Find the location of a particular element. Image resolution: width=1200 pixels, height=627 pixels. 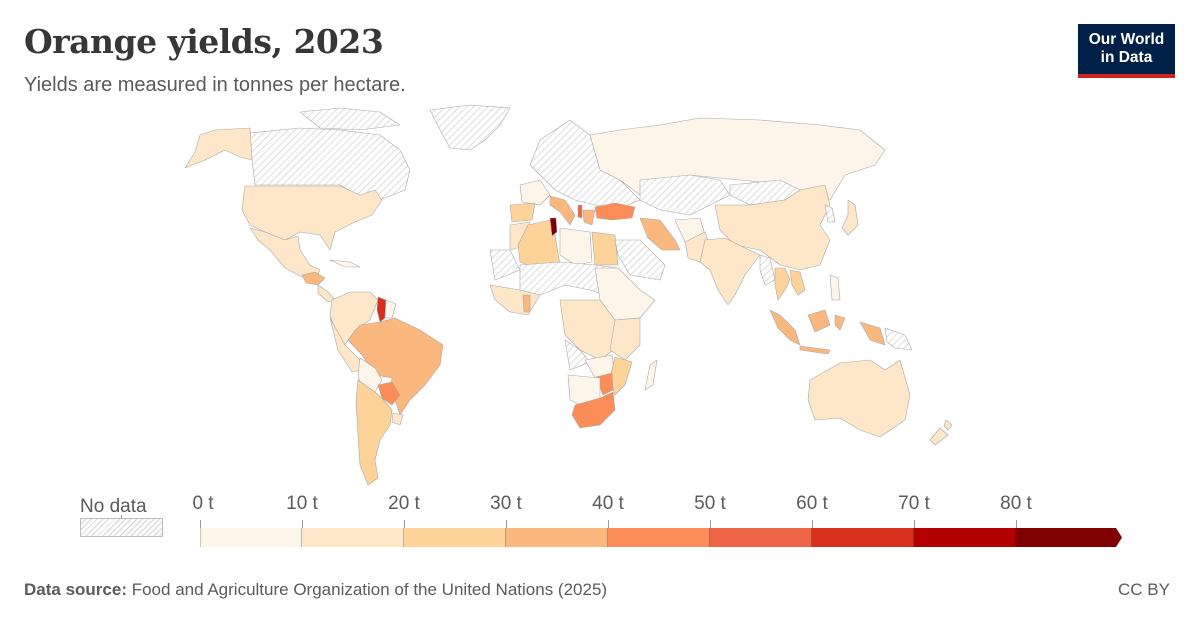

region-south-africa is located at coordinates (593, 410).